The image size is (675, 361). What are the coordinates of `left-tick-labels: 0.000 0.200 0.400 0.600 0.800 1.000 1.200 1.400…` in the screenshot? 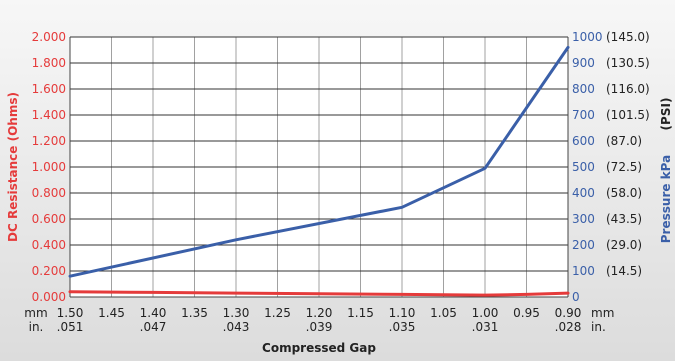 It's located at (49, 167).